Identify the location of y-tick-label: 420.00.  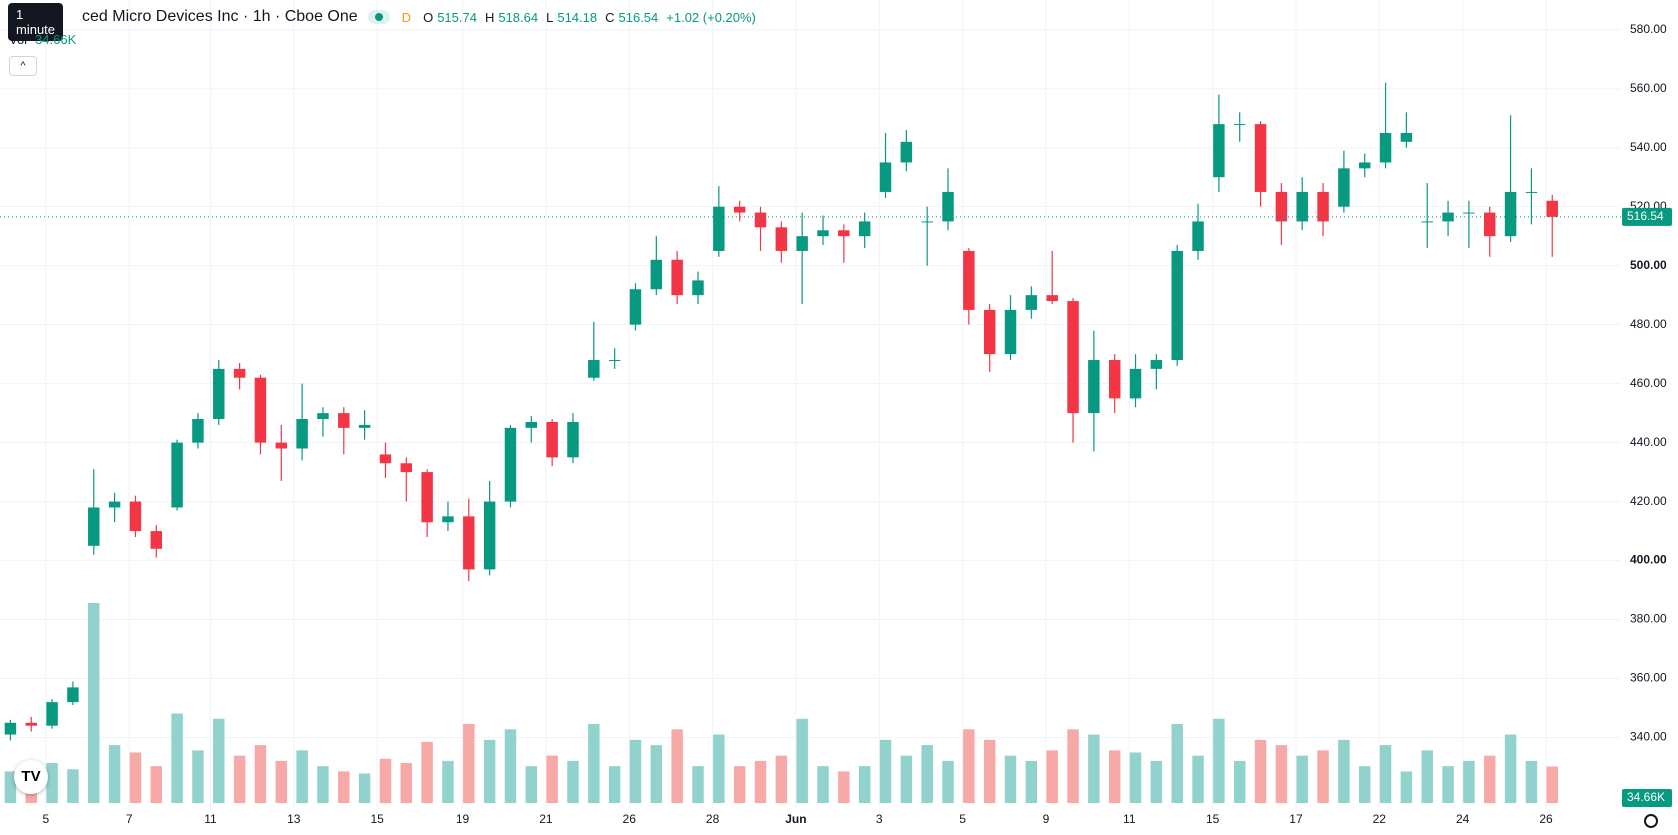
(1648, 501).